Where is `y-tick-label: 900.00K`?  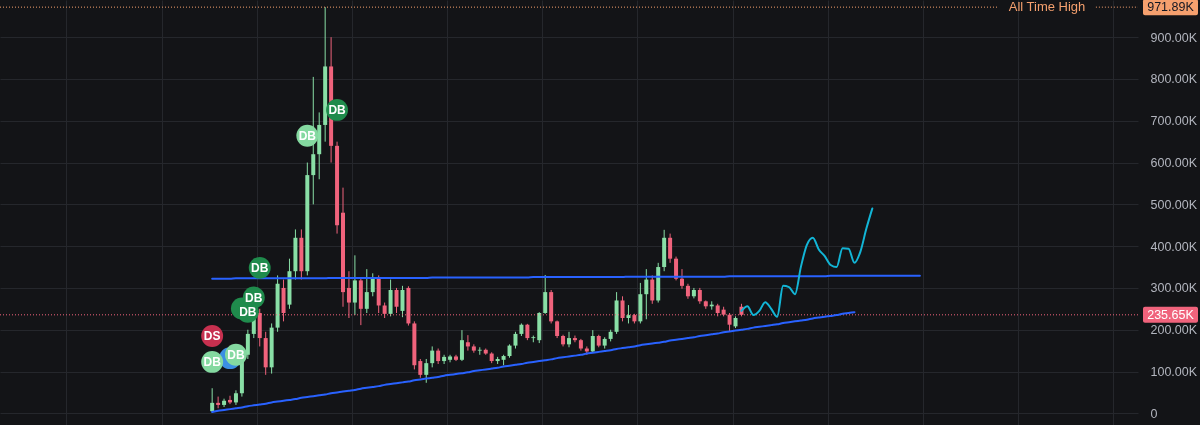 y-tick-label: 900.00K is located at coordinates (1174, 37).